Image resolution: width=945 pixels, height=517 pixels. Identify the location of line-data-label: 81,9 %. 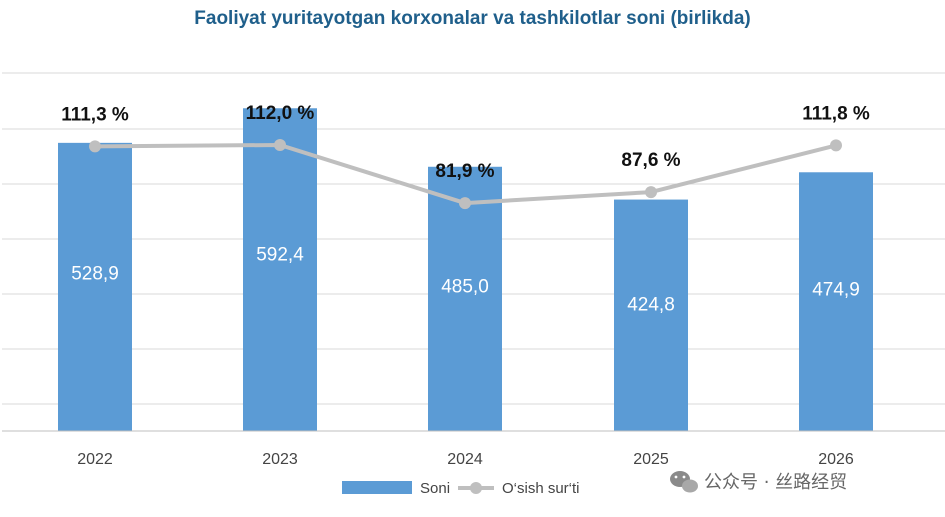
(464, 171).